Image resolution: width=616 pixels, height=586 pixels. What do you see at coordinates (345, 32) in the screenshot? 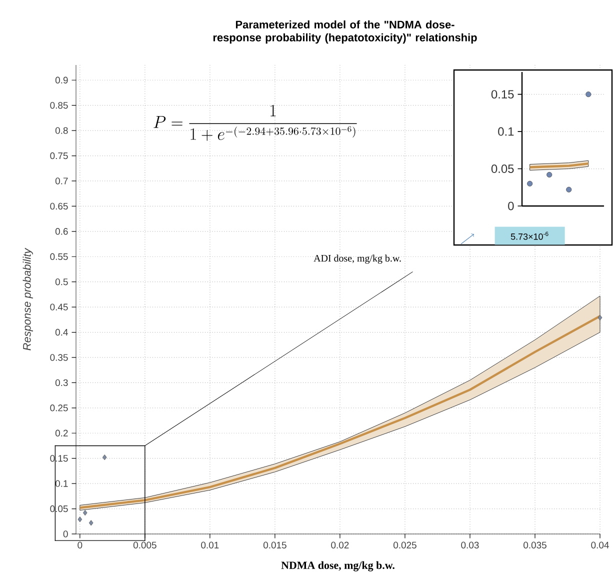
I see `chart-title: Parameterized model of the "NDMA dose-response probability (hepatotoxicity)" relationship` at bounding box center [345, 32].